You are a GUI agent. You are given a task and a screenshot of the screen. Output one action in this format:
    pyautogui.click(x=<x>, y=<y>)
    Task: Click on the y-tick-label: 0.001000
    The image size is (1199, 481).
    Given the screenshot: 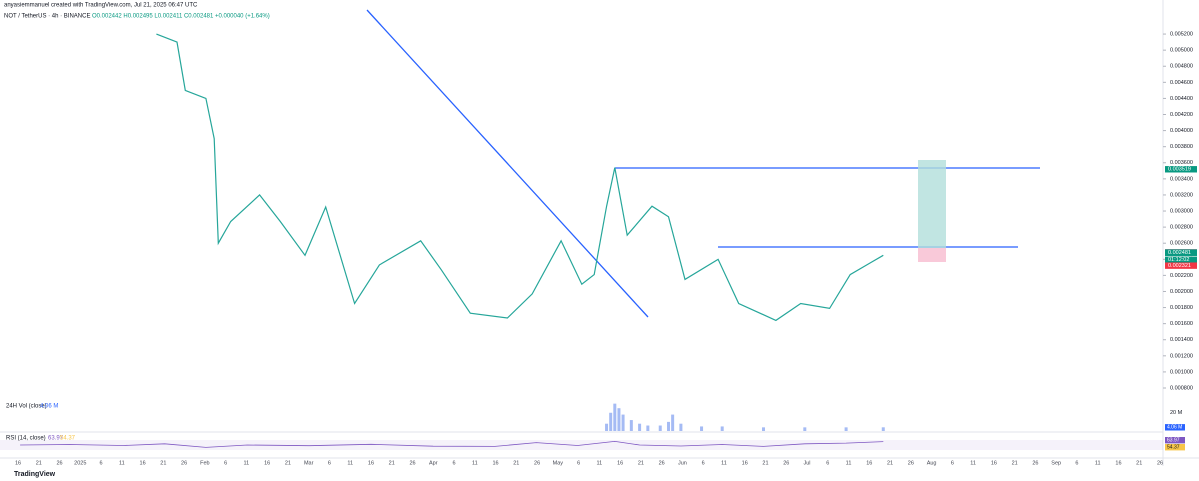 What is the action you would take?
    pyautogui.click(x=1181, y=372)
    